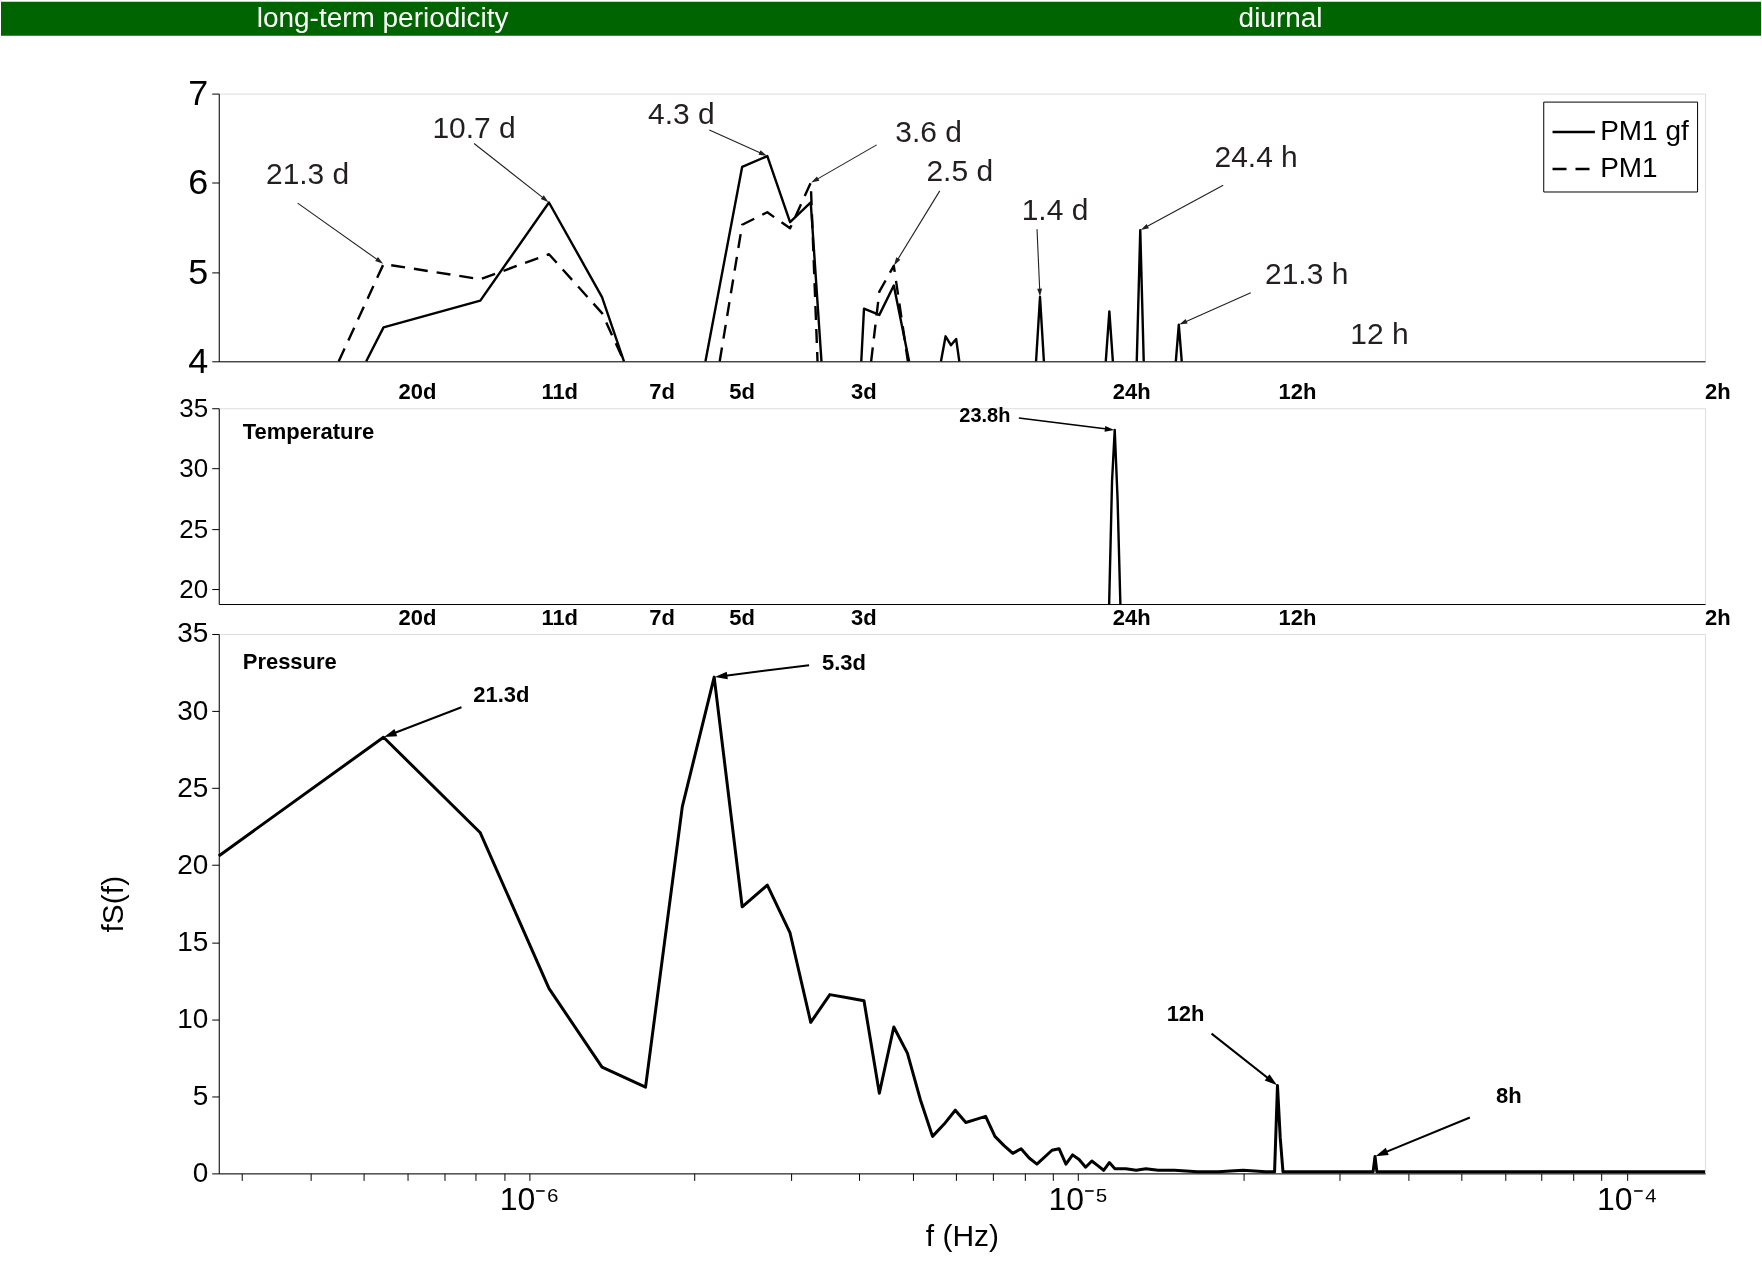 The width and height of the screenshot is (1762, 1263). What do you see at coordinates (307, 174) in the screenshot?
I see `annotation: 21.3 d` at bounding box center [307, 174].